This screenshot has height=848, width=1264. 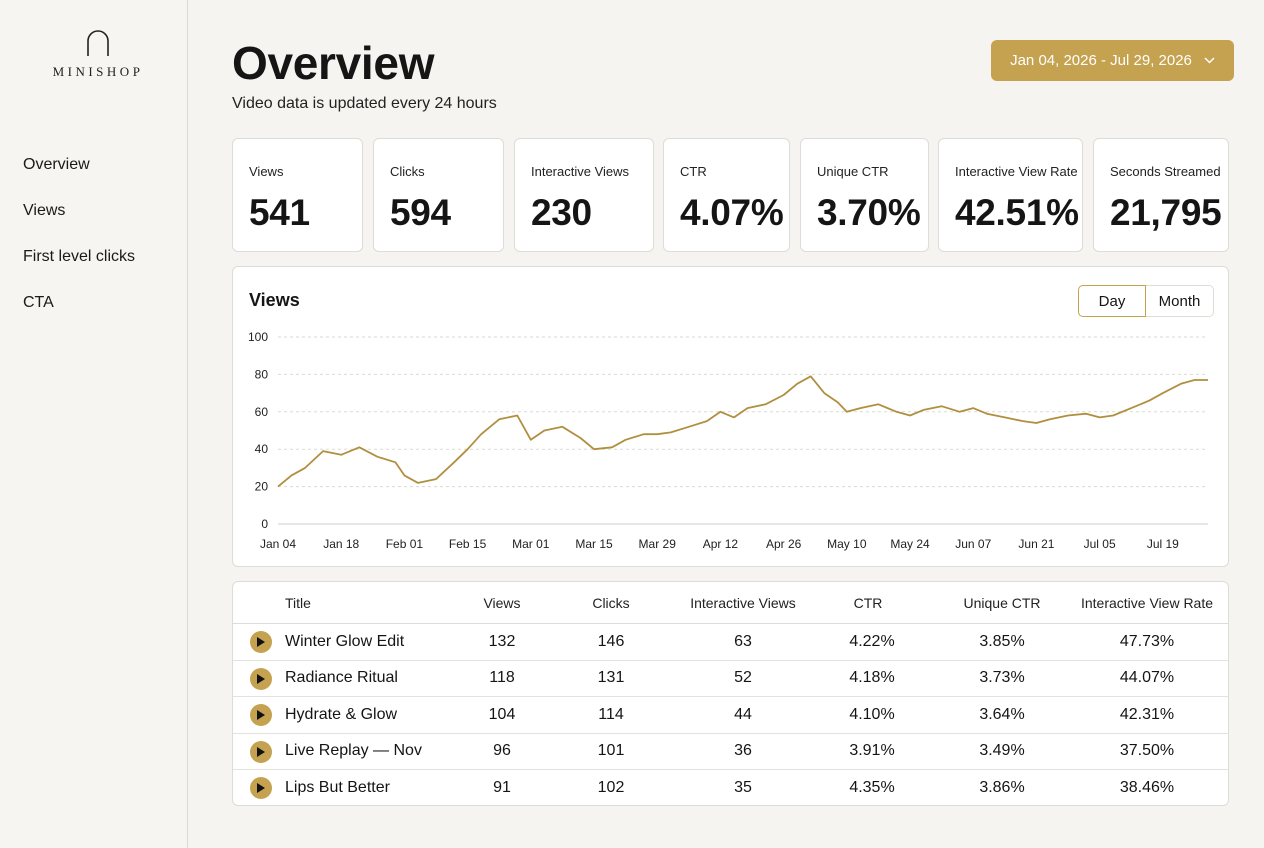 I want to click on kpi-label: Interactive Views, so click(x=580, y=171).